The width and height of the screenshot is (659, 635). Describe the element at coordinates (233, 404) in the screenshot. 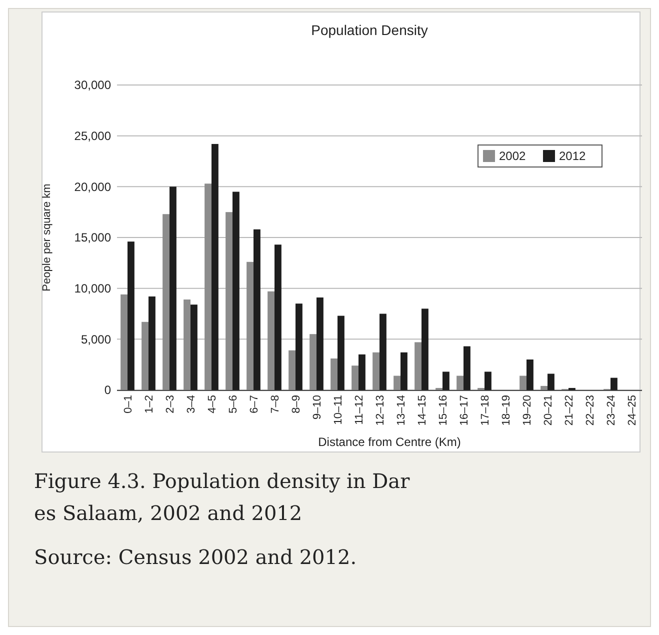

I see `x-tick-label: 5–6` at that location.